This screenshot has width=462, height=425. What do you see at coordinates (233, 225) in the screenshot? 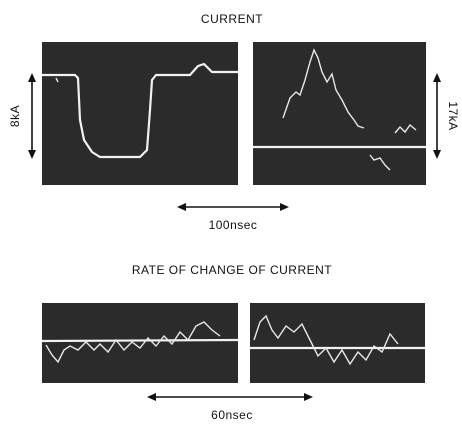
I see `time-label: 100nsec` at bounding box center [233, 225].